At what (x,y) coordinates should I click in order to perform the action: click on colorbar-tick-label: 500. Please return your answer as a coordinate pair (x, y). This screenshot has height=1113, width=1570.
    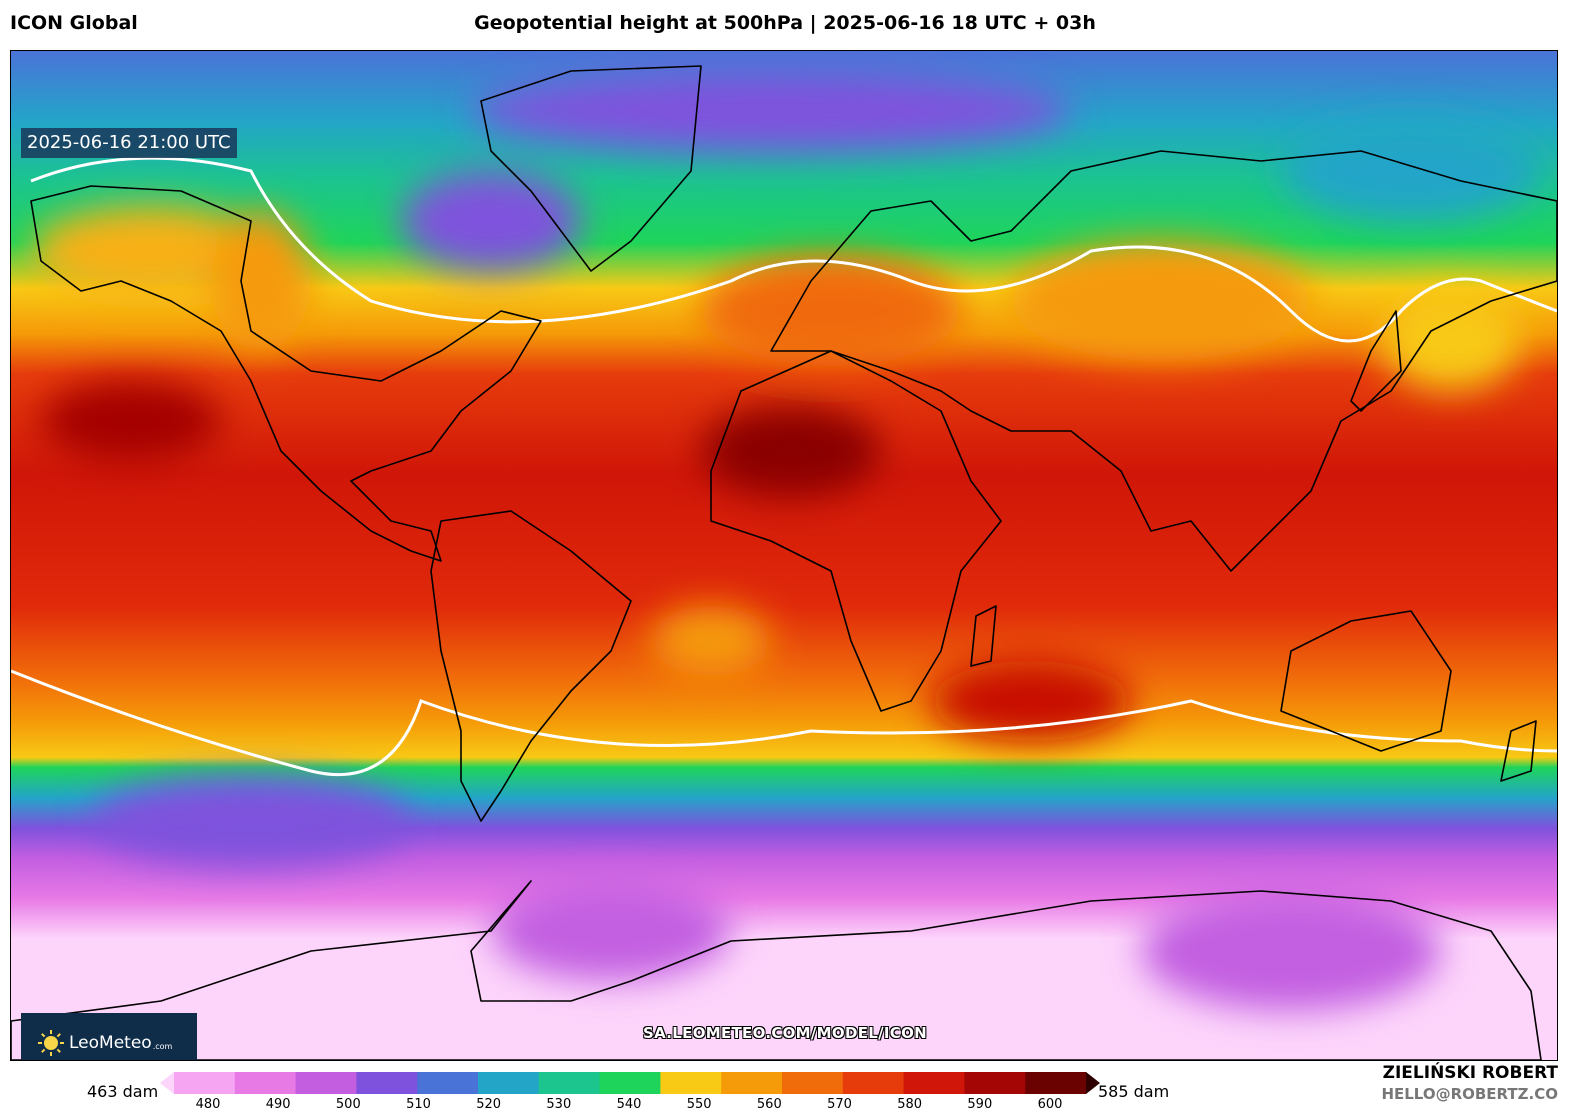
    Looking at the image, I should click on (348, 1104).